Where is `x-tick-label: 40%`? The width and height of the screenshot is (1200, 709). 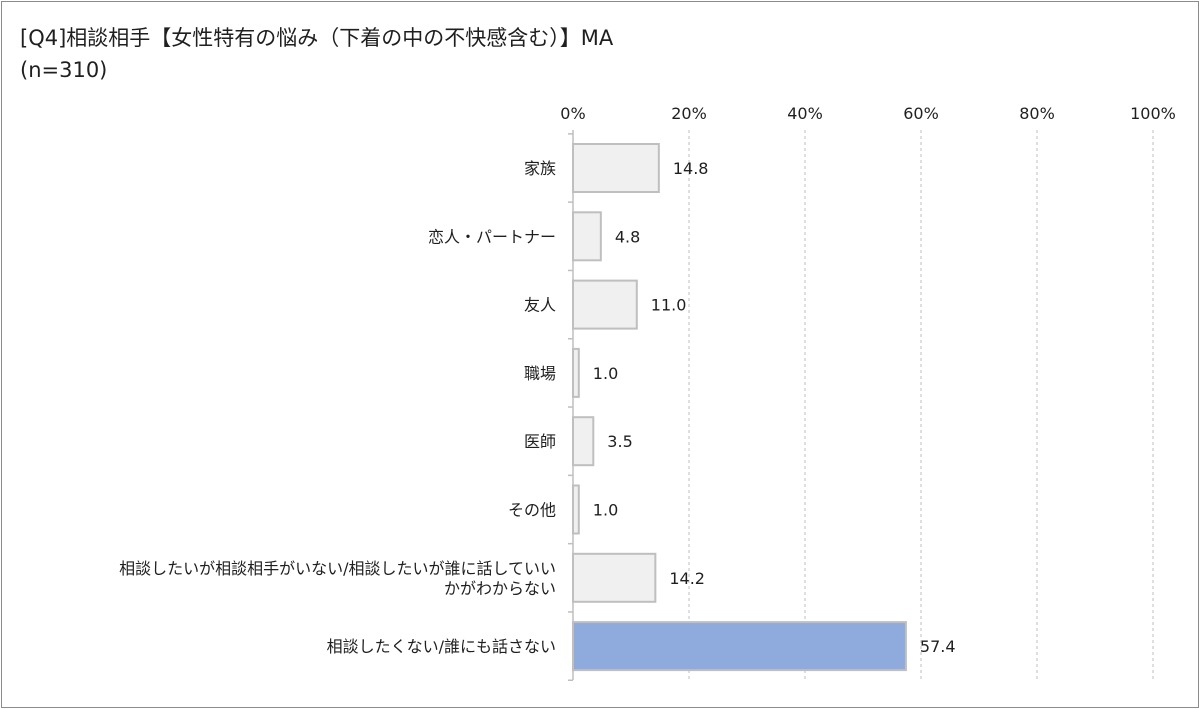 x-tick-label: 40% is located at coordinates (805, 113).